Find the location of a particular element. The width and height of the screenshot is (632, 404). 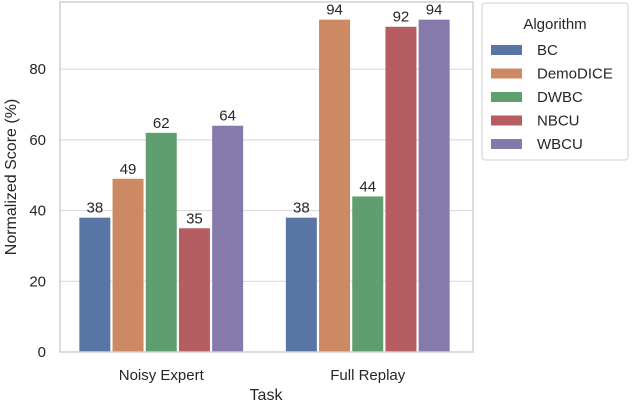

bar-value-label: 49 is located at coordinates (128, 169).